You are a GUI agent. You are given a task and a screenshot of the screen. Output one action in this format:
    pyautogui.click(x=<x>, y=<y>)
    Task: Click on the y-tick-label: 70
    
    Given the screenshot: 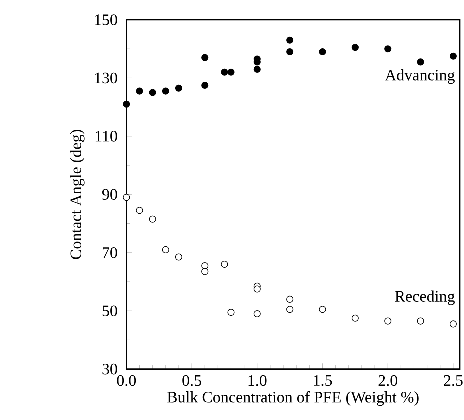 What is the action you would take?
    pyautogui.click(x=110, y=252)
    